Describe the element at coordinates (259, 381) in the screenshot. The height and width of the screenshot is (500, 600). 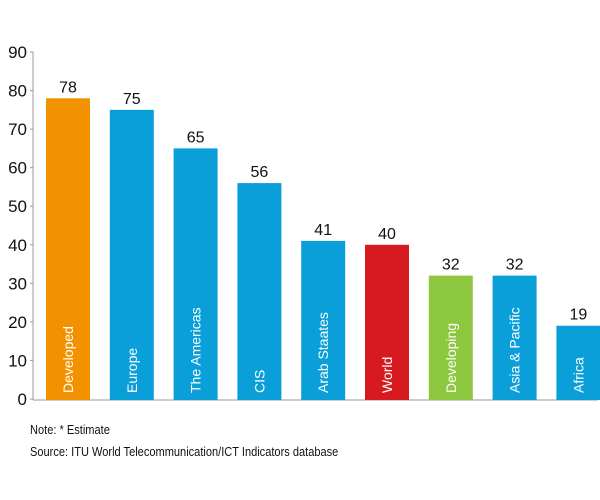
I see `category-label: CIS` at that location.